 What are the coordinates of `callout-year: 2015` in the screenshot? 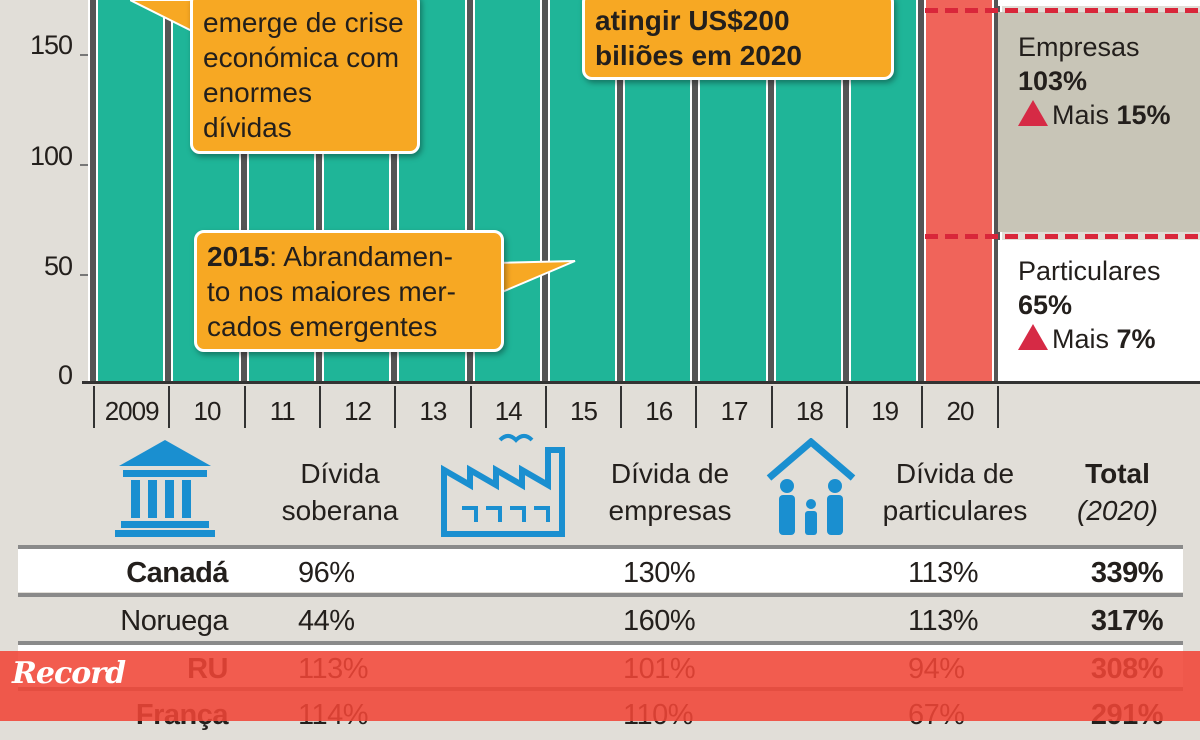 It's located at (238, 256).